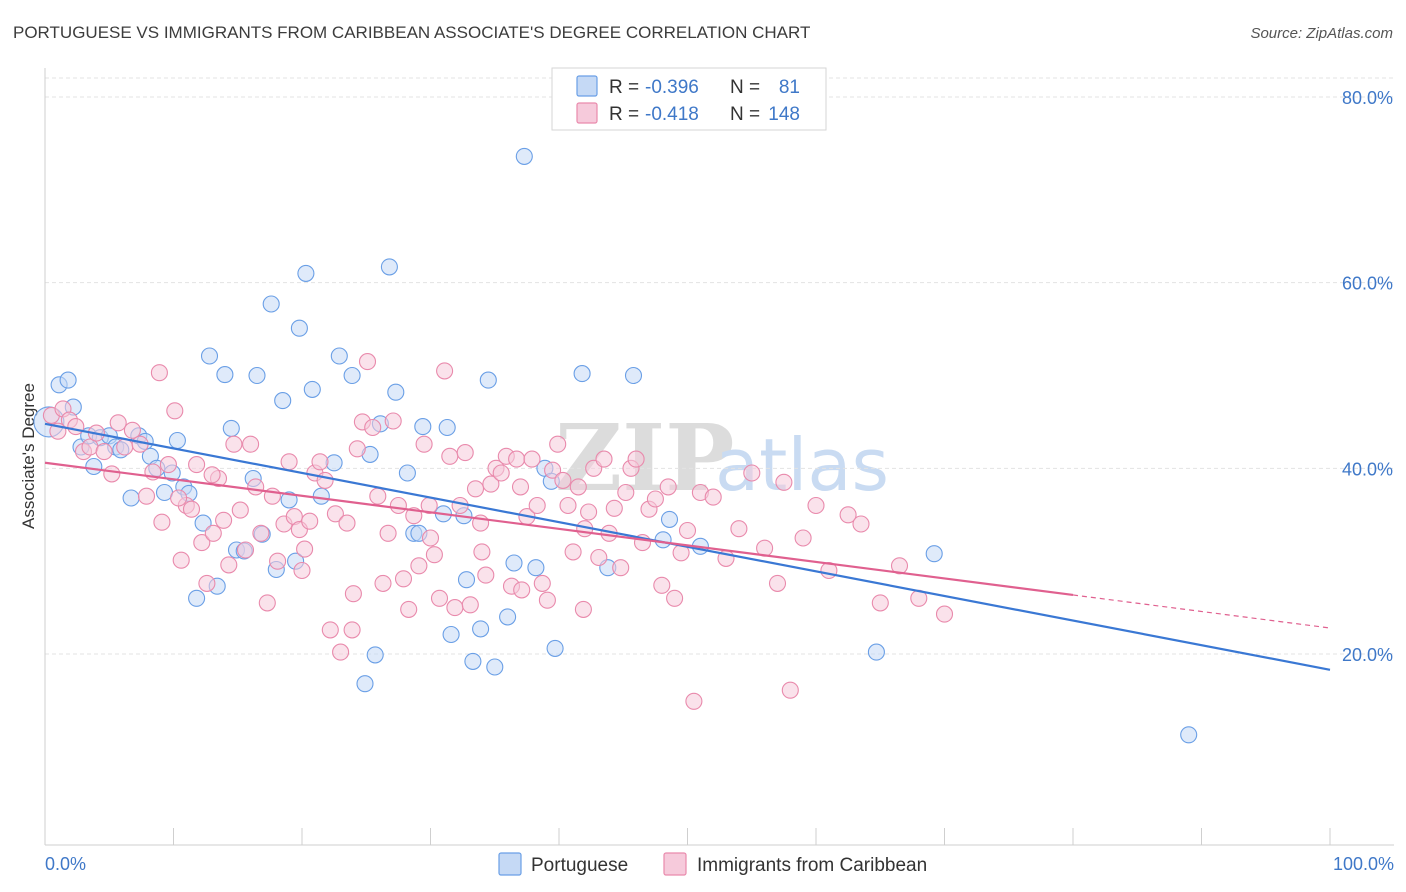 Image resolution: width=1406 pixels, height=892 pixels. I want to click on bottom-legend-swatch-caribbean, so click(675, 864).